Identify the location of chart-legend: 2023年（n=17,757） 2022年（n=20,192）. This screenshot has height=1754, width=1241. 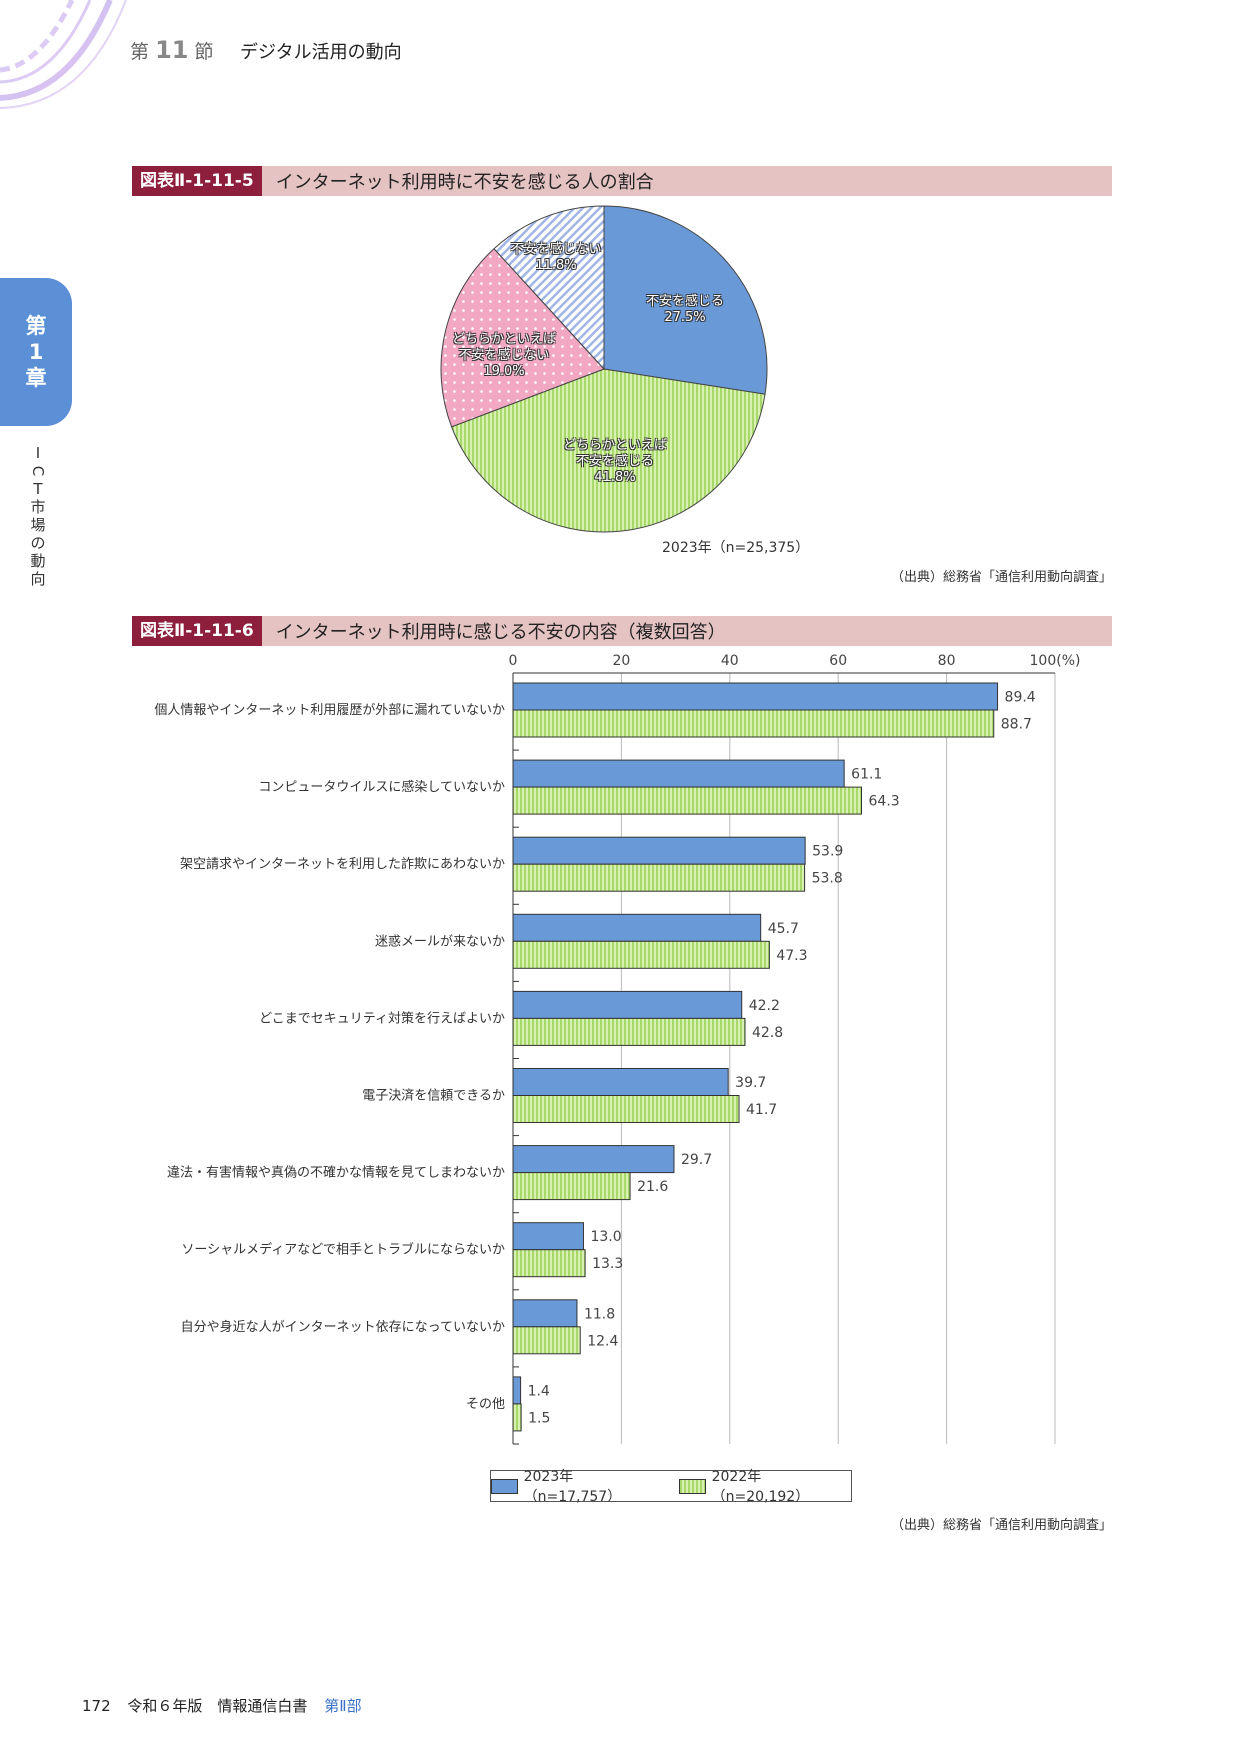
(671, 1487).